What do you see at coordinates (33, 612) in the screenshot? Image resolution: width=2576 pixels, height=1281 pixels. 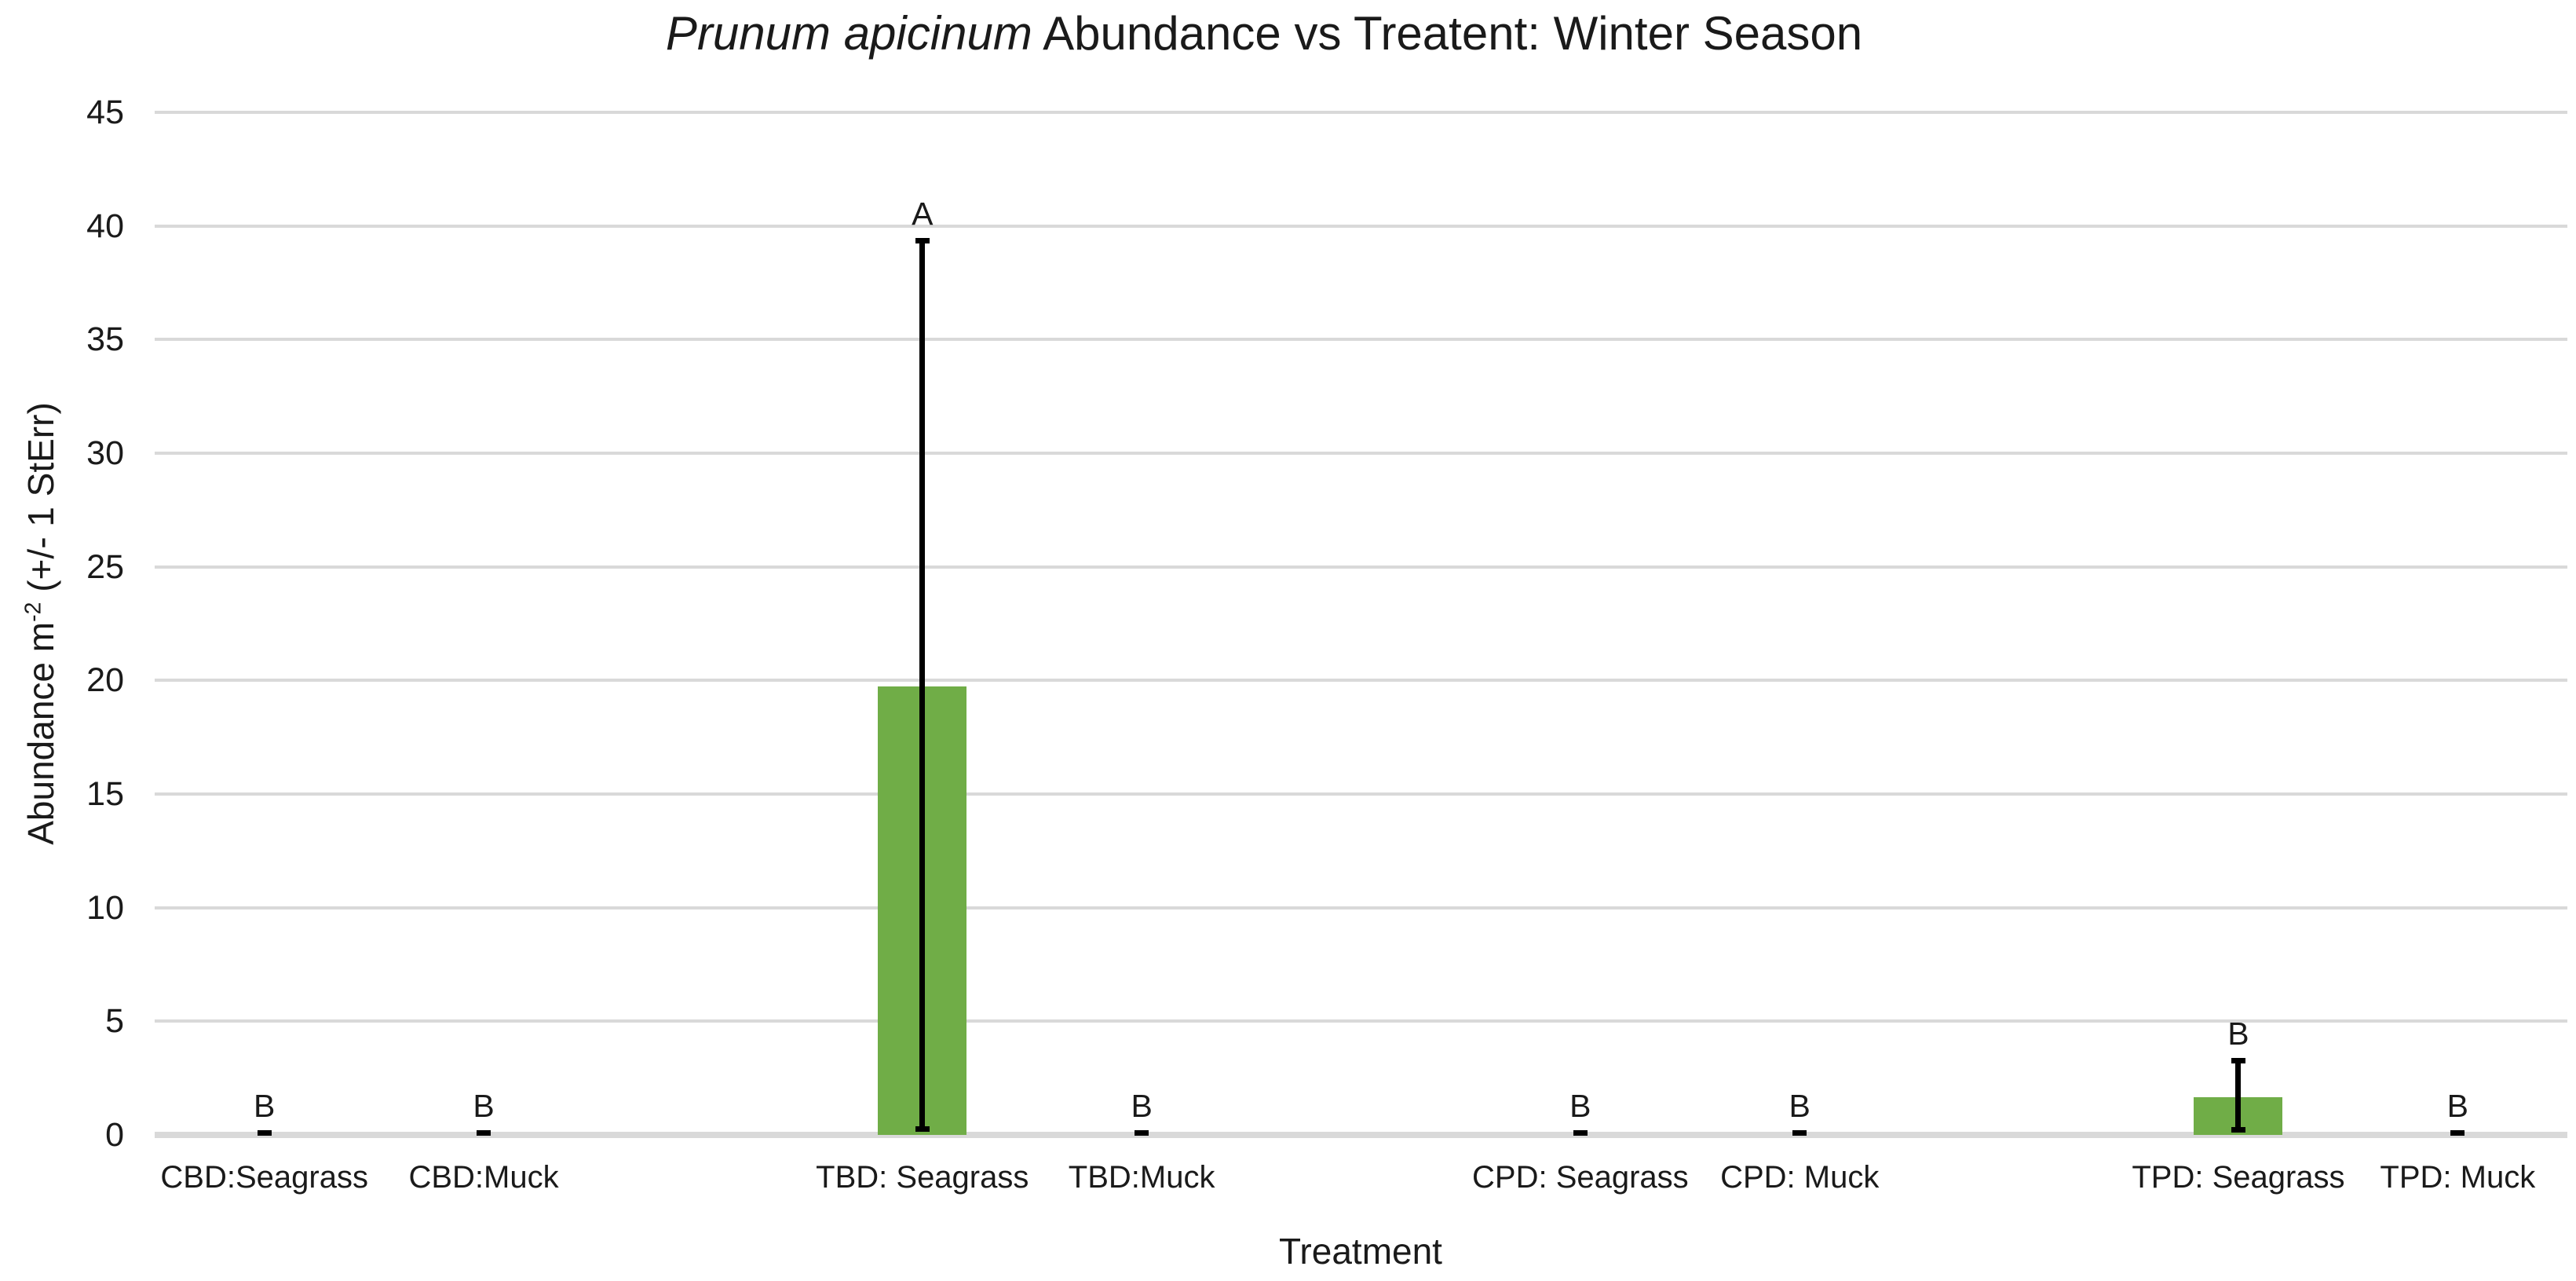 I see `y-axis-title-superscript: -2` at bounding box center [33, 612].